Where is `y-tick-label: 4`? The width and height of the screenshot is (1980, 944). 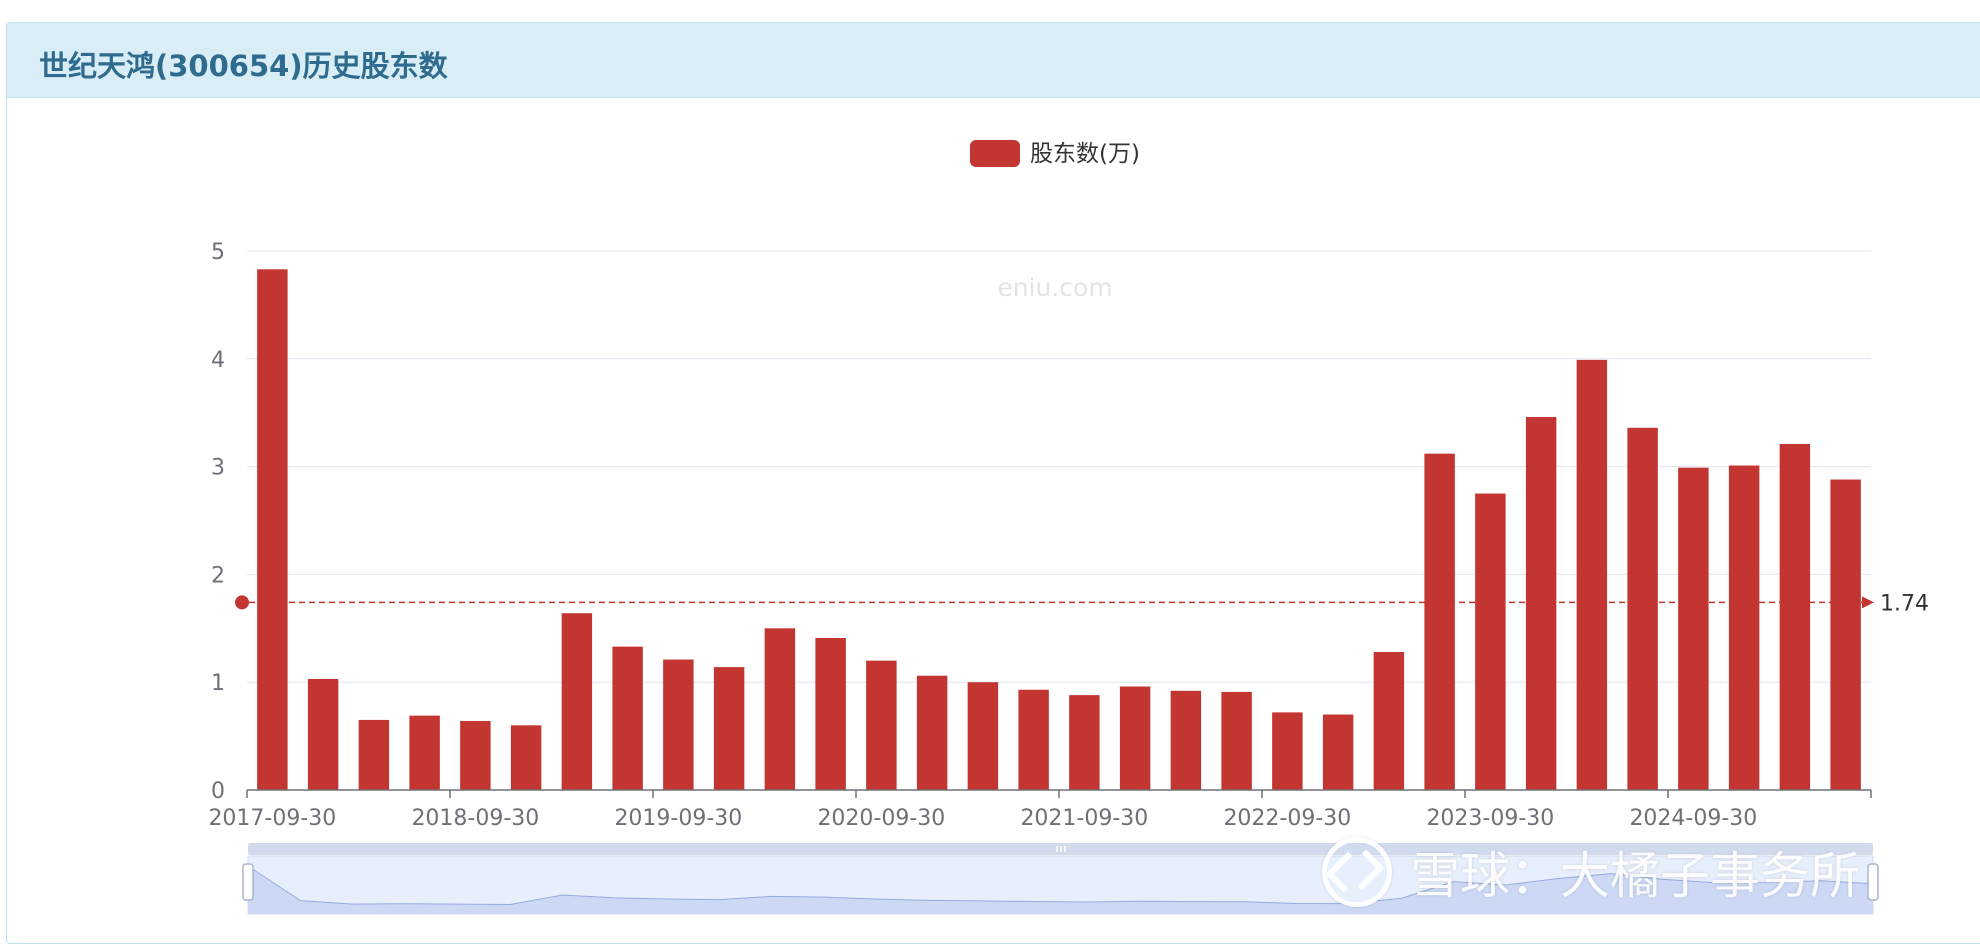
y-tick-label: 4 is located at coordinates (218, 360).